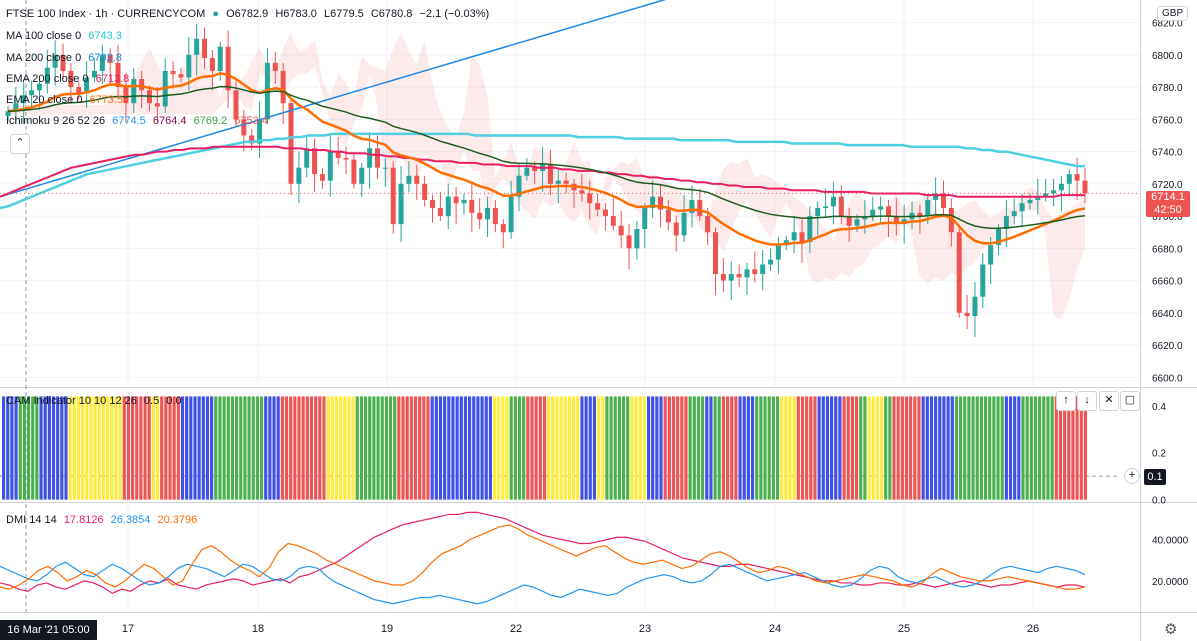  I want to click on move-pane-down-button: ↓, so click(1087, 401).